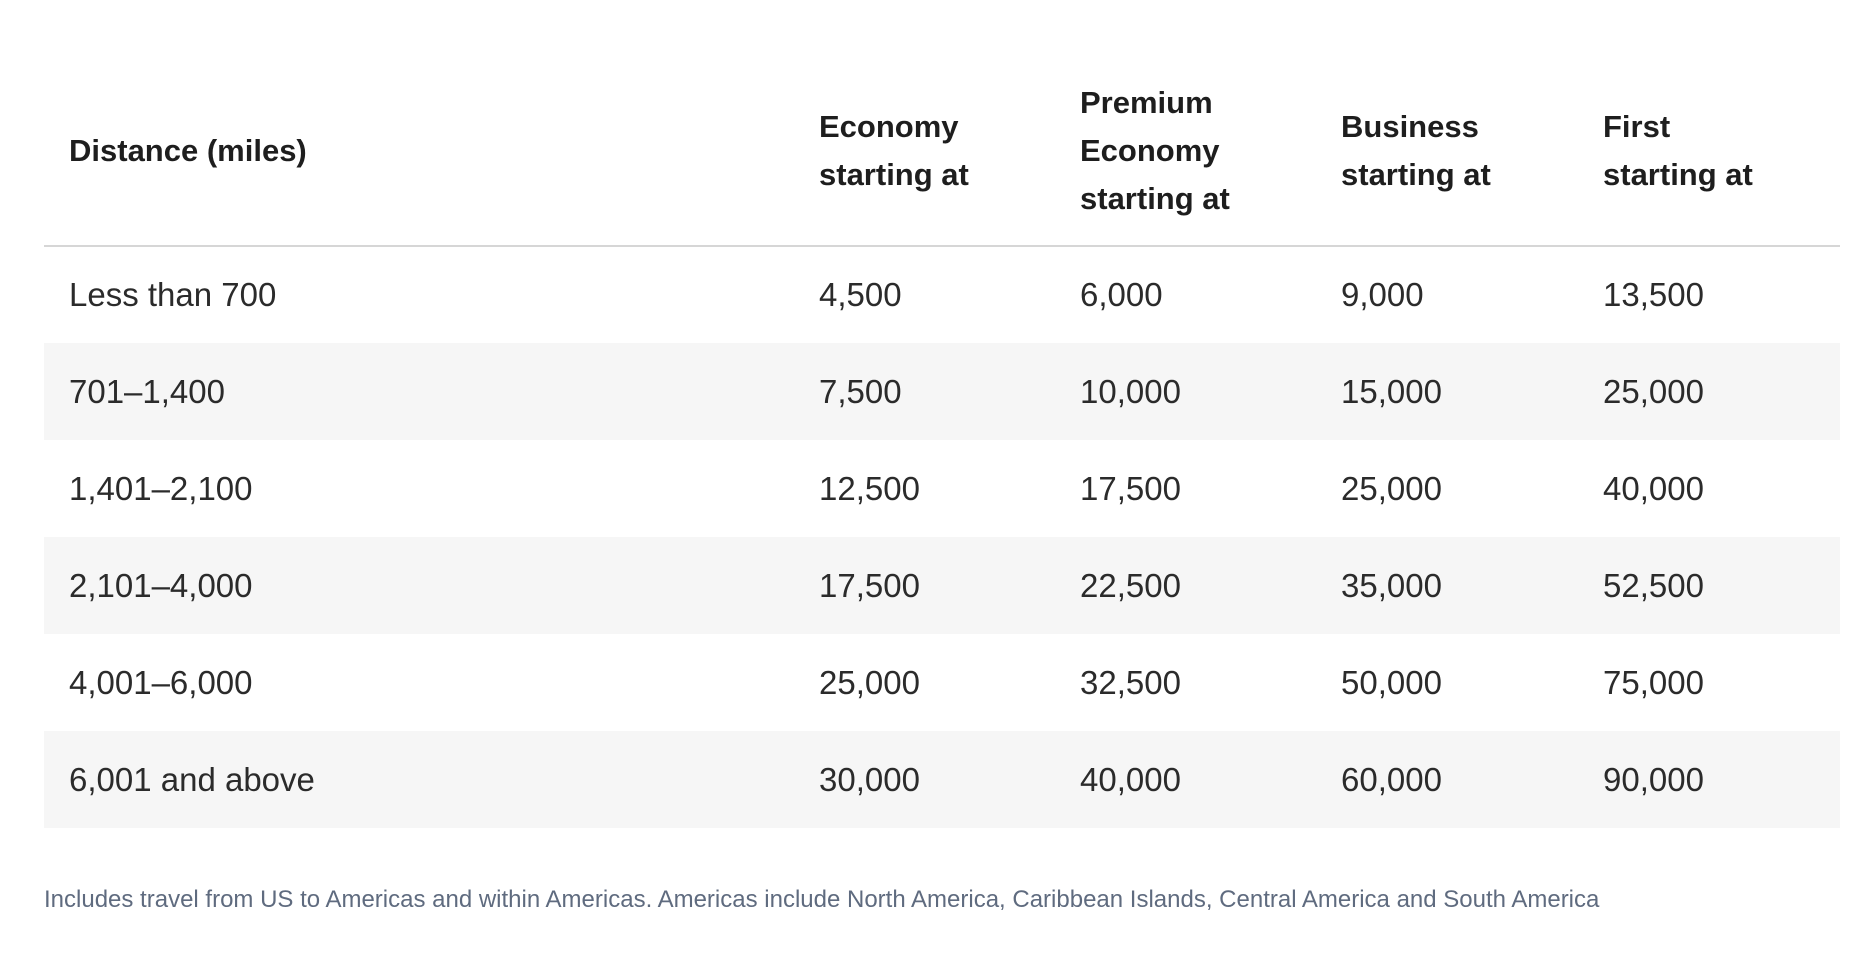  Describe the element at coordinates (942, 294) in the screenshot. I see `table-row: Less than 700 4,500 6,000 9,000 13,500` at that location.